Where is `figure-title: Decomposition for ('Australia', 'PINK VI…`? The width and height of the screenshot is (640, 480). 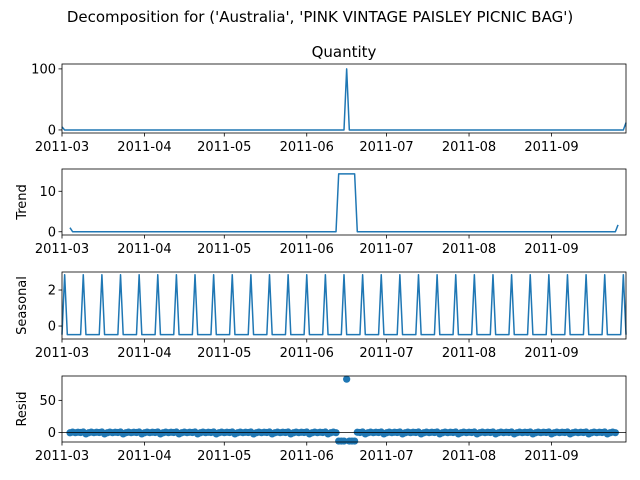
figure-title: Decomposition for ('Australia', 'PINK VI… is located at coordinates (320, 17).